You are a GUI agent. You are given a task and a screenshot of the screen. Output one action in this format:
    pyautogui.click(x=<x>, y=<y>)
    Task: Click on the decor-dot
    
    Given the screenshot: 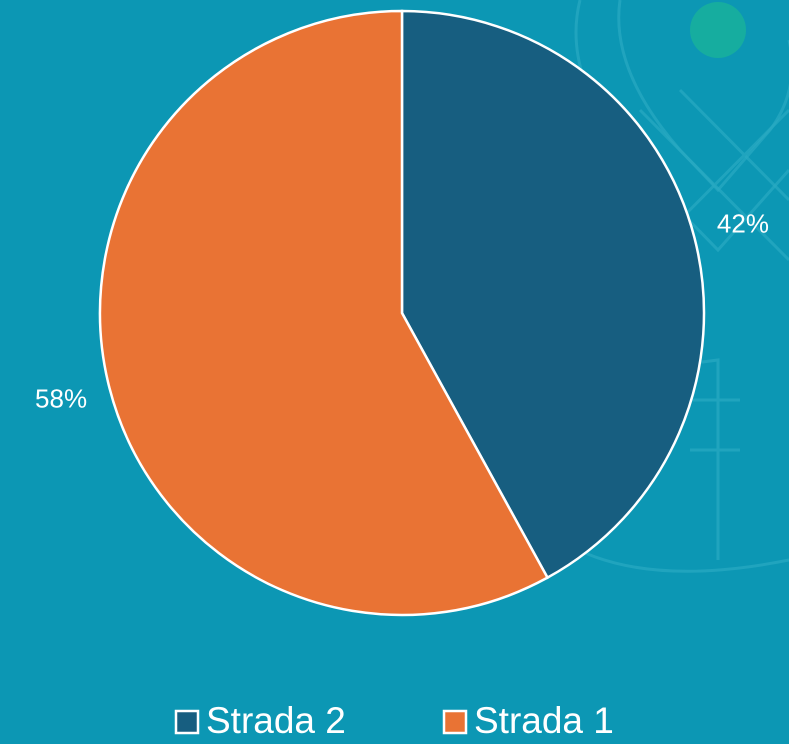 What is the action you would take?
    pyautogui.click(x=718, y=30)
    